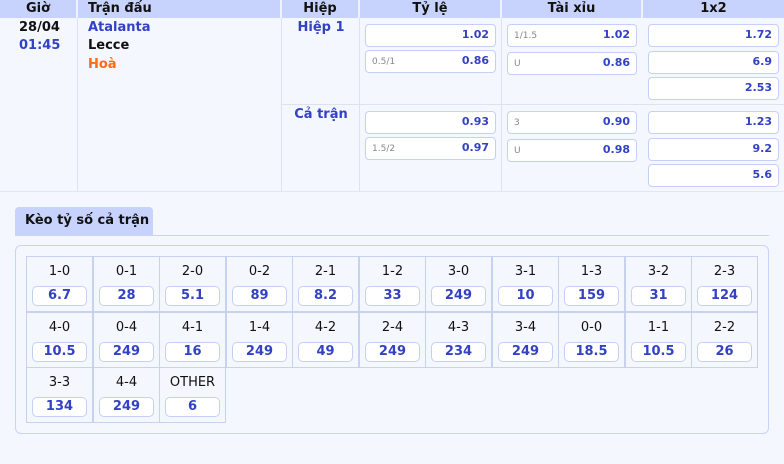 Image resolution: width=784 pixels, height=464 pixels. Describe the element at coordinates (526, 36) in the screenshot. I see `line-label: 1/1.5` at that location.